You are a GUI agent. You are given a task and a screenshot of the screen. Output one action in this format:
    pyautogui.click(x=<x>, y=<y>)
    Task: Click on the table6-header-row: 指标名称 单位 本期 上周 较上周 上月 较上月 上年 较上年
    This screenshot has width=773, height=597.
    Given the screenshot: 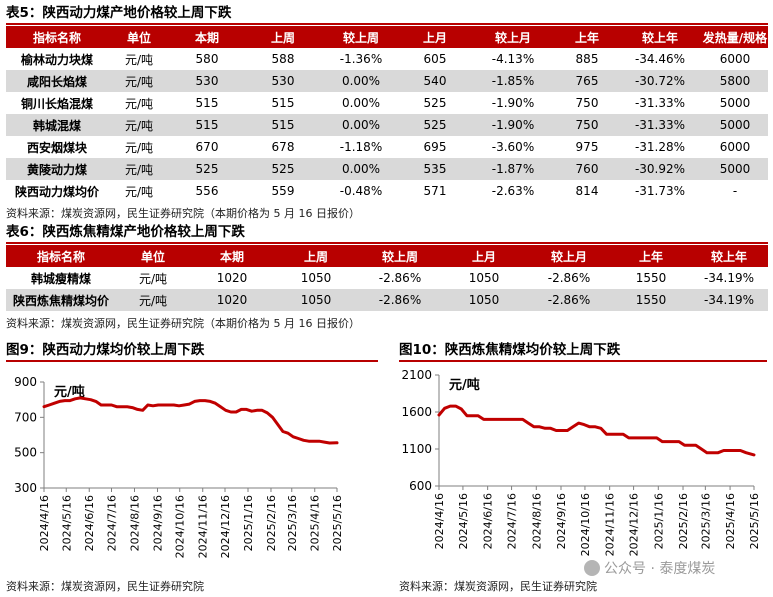 What is the action you would take?
    pyautogui.click(x=387, y=256)
    